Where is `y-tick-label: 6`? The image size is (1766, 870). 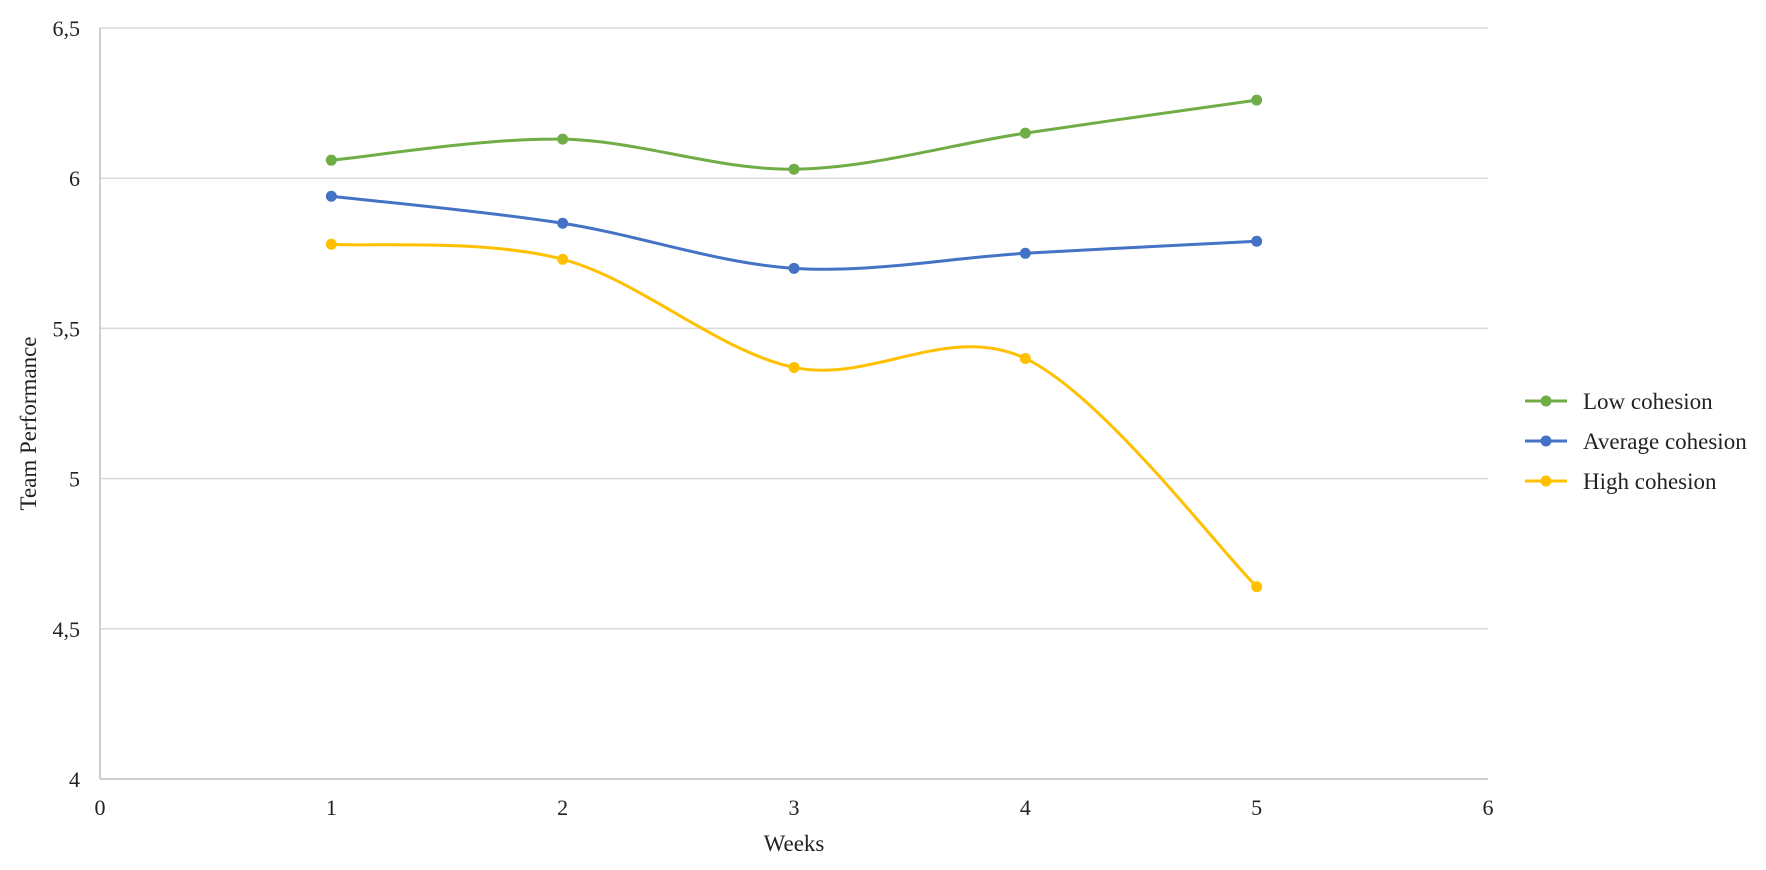
y-tick-label: 6 is located at coordinates (74, 178).